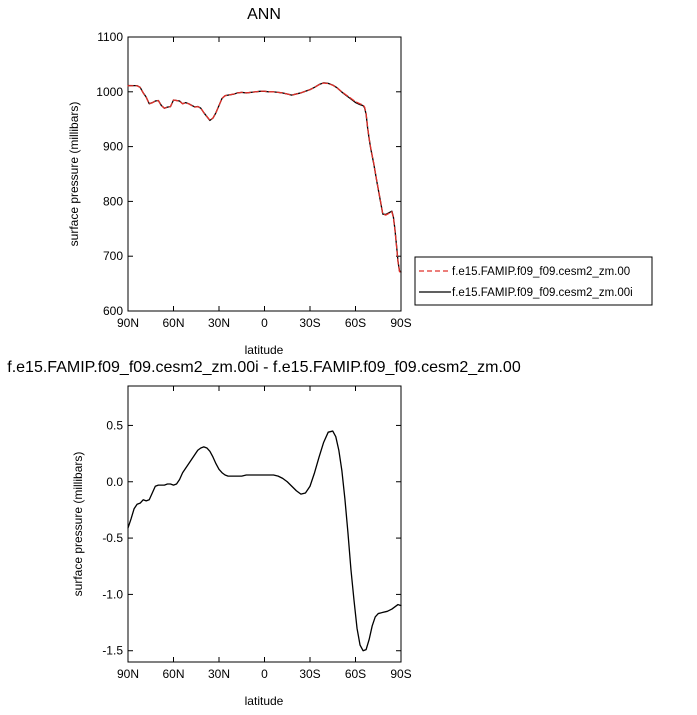 Image resolution: width=697 pixels, height=715 pixels. Describe the element at coordinates (309, 674) in the screenshot. I see `bottom-x-tick-label: 30S` at that location.